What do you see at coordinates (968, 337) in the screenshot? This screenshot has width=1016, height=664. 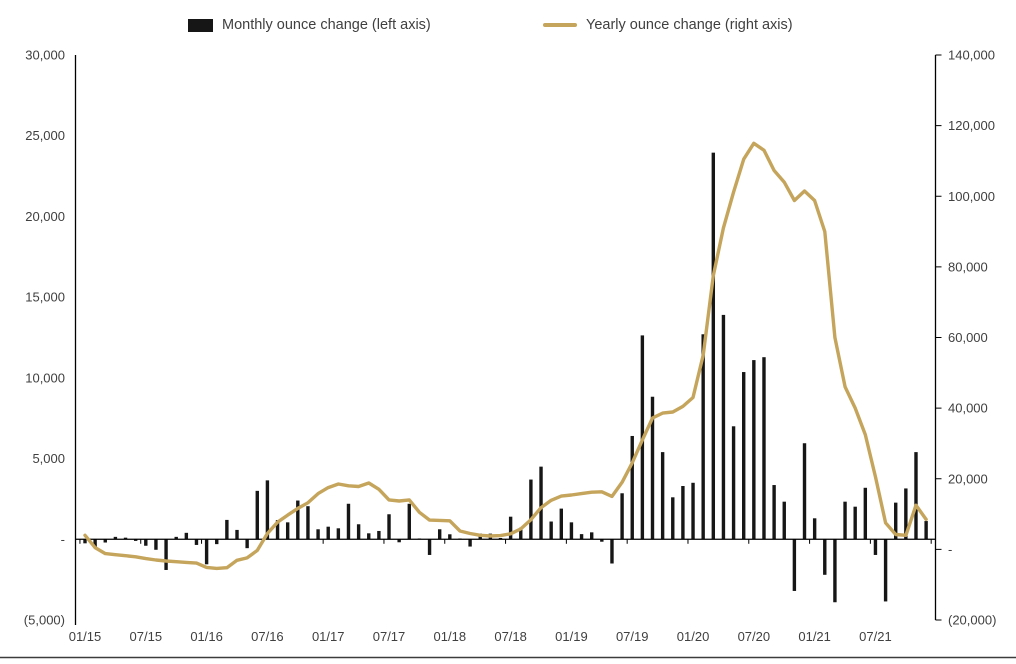 I see `right-axis-tick-label: 60,000` at bounding box center [968, 337].